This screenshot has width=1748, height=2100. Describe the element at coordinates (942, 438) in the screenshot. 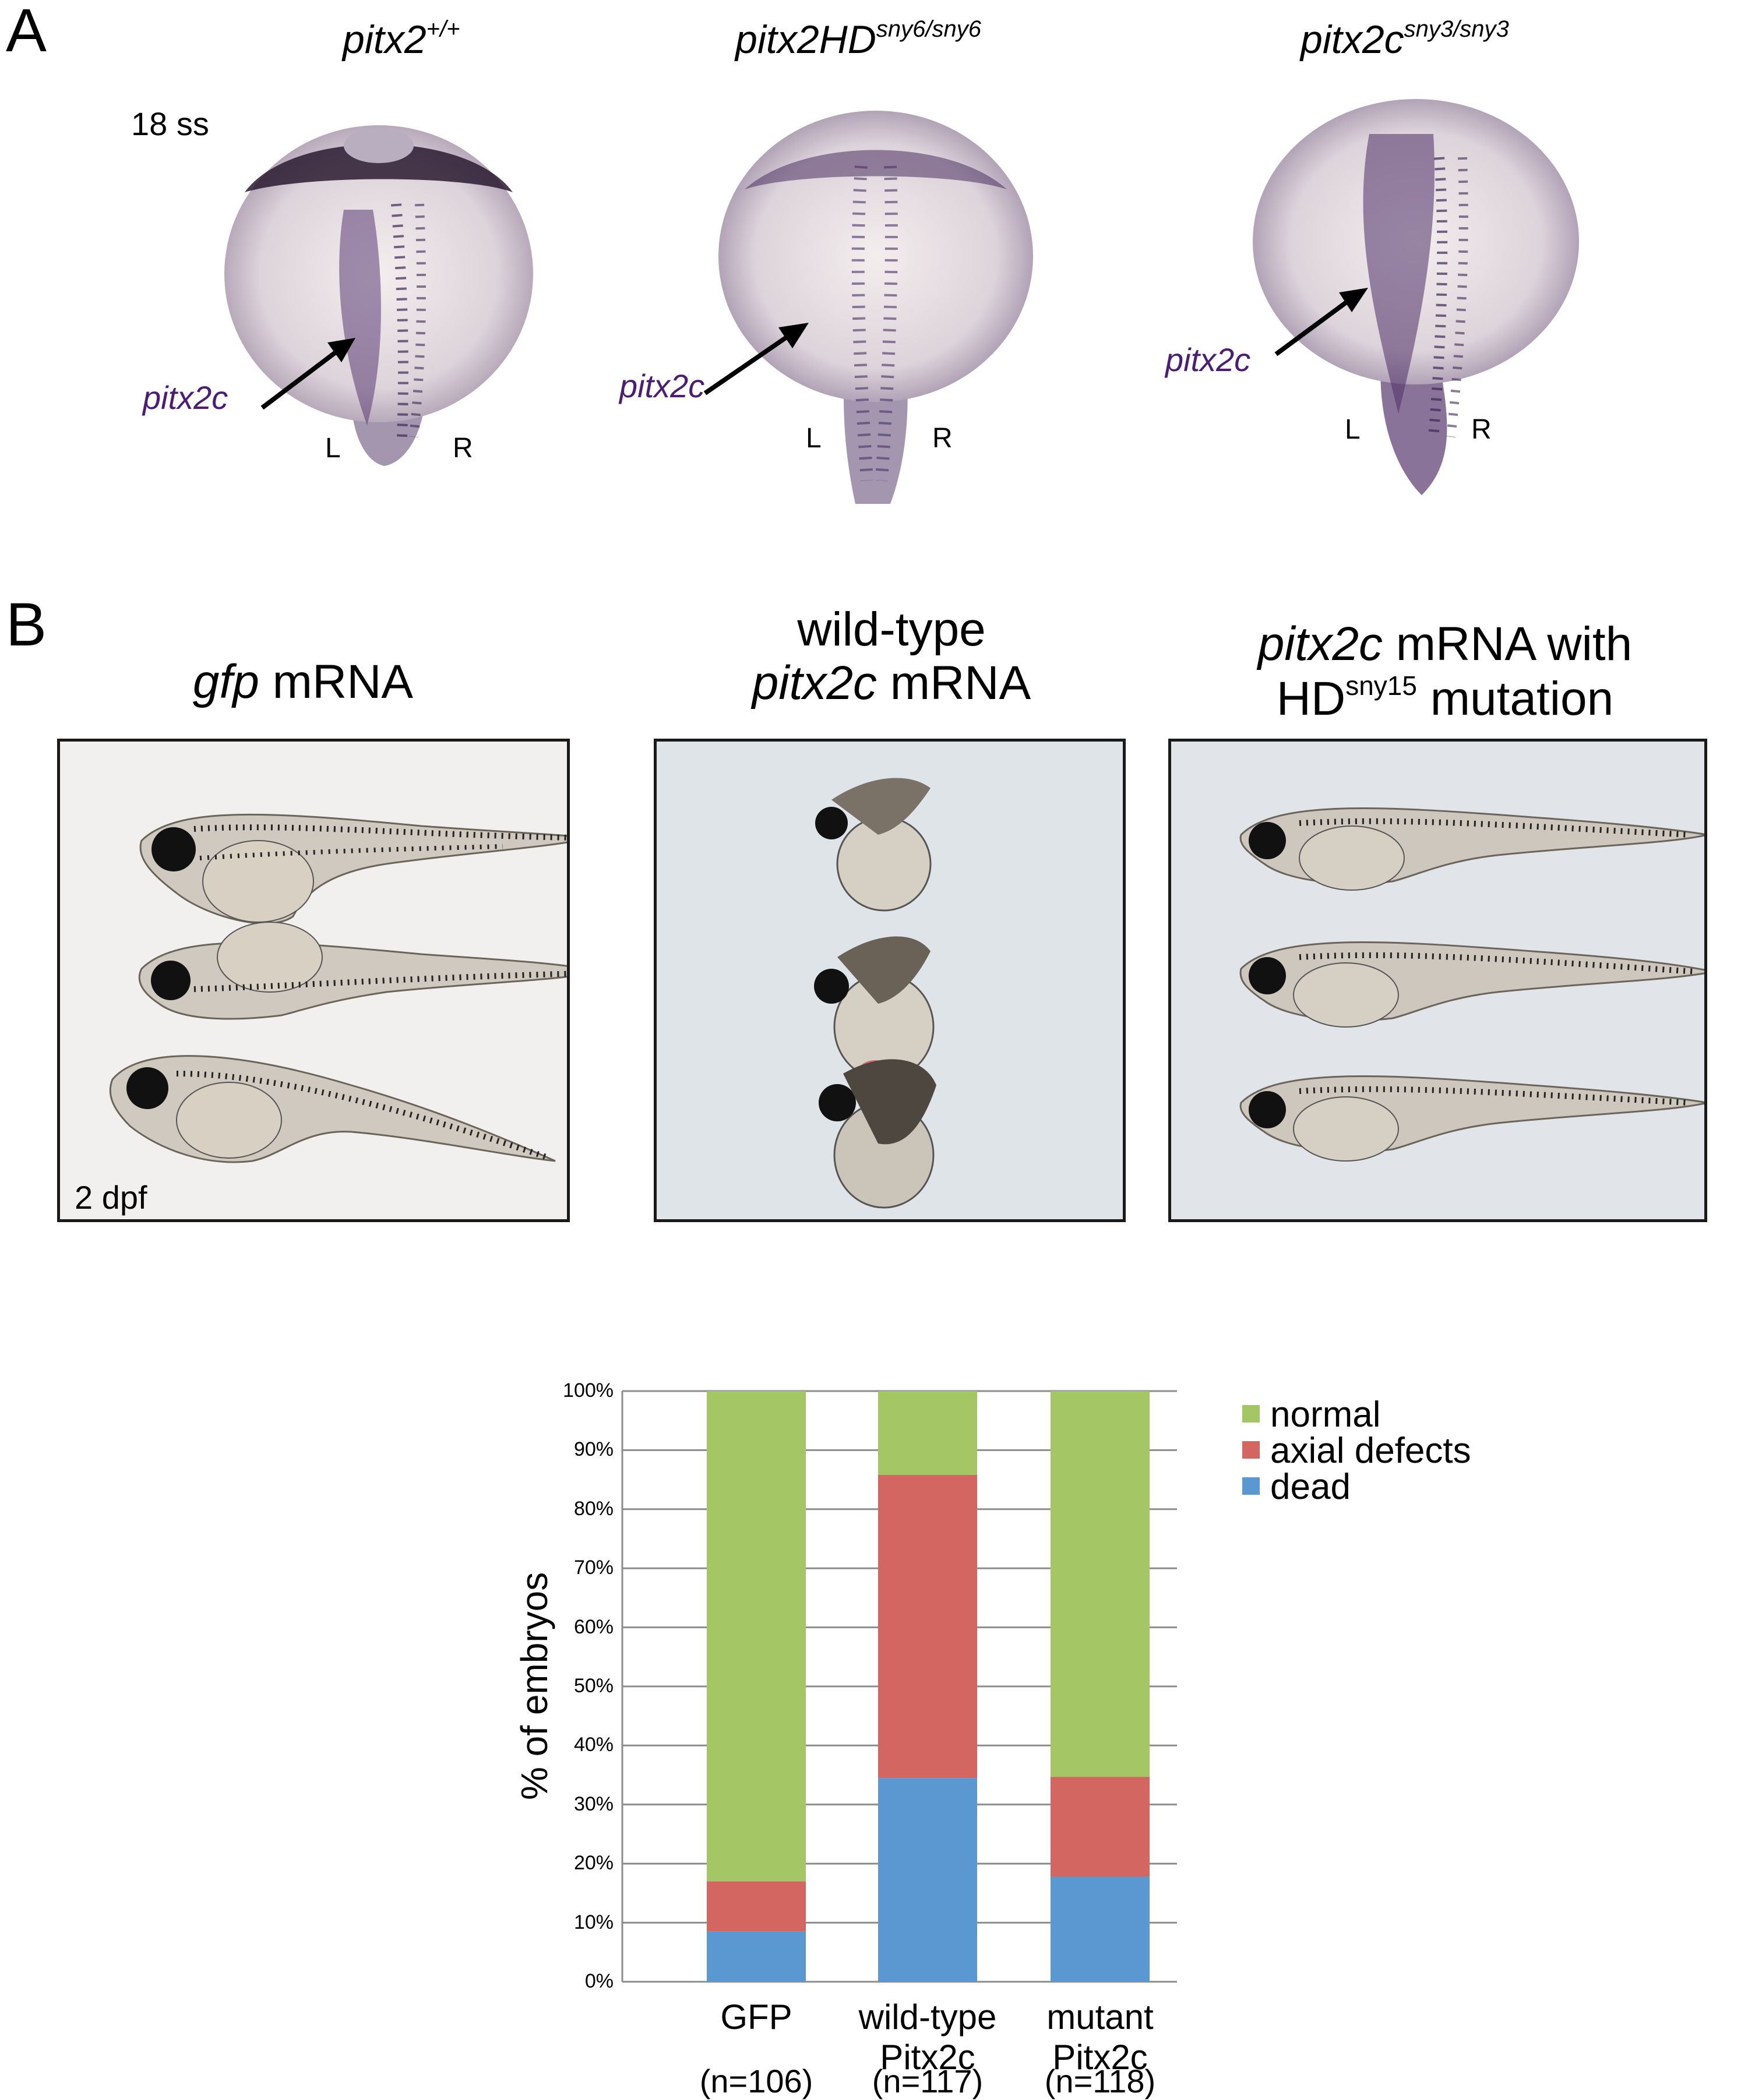

I see `right-label-2: R` at that location.